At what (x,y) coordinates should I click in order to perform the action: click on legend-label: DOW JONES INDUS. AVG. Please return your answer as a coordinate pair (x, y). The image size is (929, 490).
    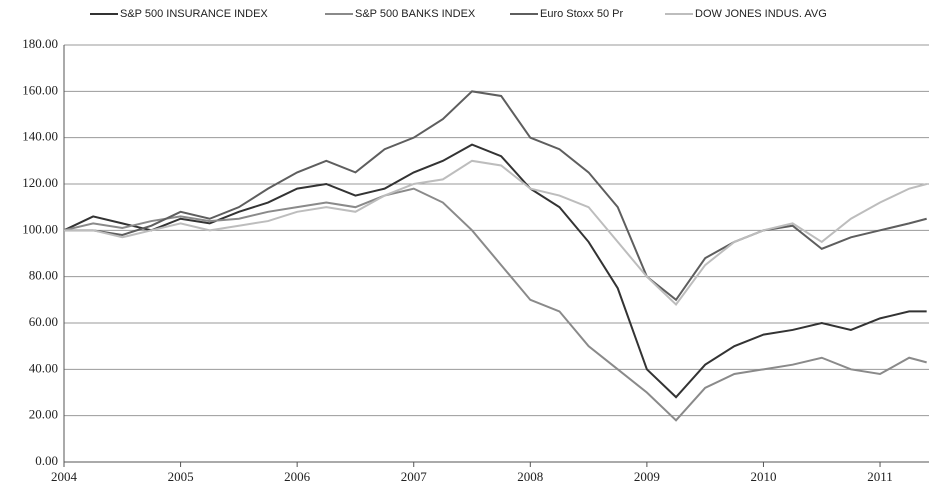
    Looking at the image, I should click on (761, 14).